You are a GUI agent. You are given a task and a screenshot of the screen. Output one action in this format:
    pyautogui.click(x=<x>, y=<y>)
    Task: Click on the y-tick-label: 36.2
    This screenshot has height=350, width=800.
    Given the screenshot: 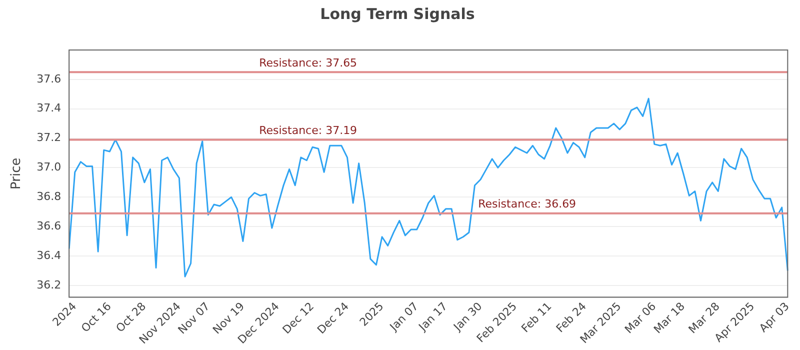 What is the action you would take?
    pyautogui.click(x=49, y=285)
    